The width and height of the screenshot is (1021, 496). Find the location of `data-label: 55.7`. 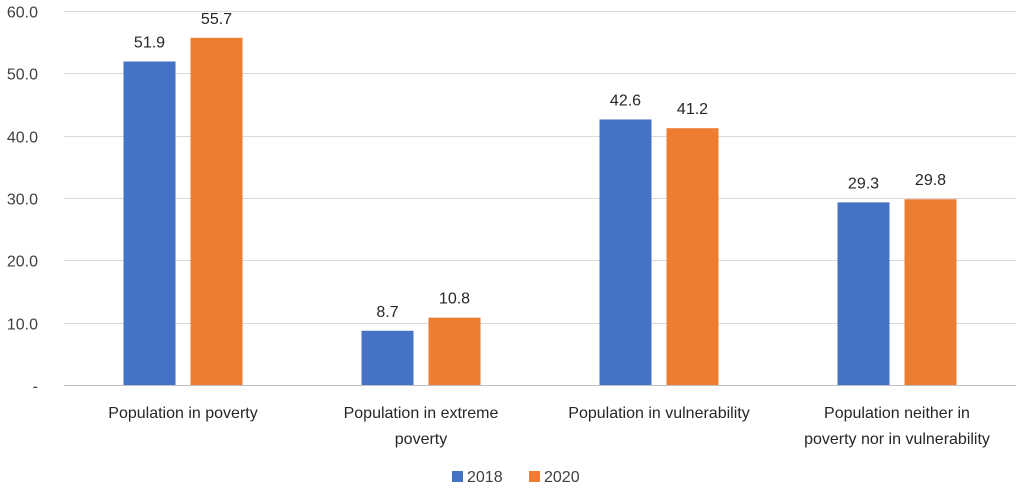

data-label: 55.7 is located at coordinates (216, 19).